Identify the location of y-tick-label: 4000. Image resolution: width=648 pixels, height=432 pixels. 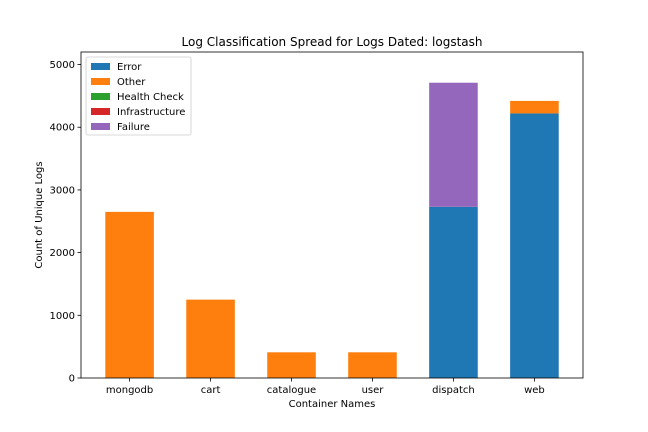
(62, 128).